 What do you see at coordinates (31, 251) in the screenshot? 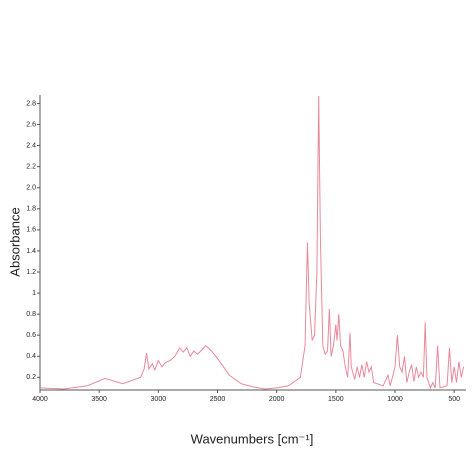
I see `y-tick-label: 1.4` at bounding box center [31, 251].